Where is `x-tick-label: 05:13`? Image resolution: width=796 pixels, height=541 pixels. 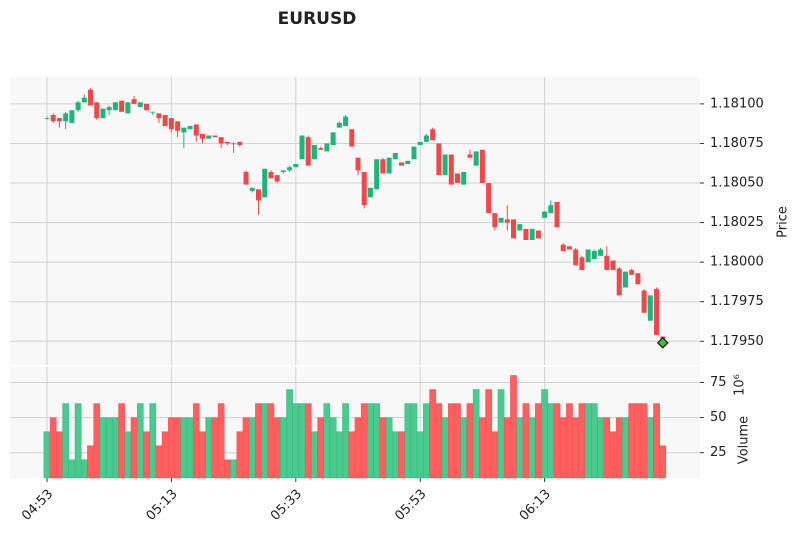
x-tick-label: 05:13 is located at coordinates (162, 505).